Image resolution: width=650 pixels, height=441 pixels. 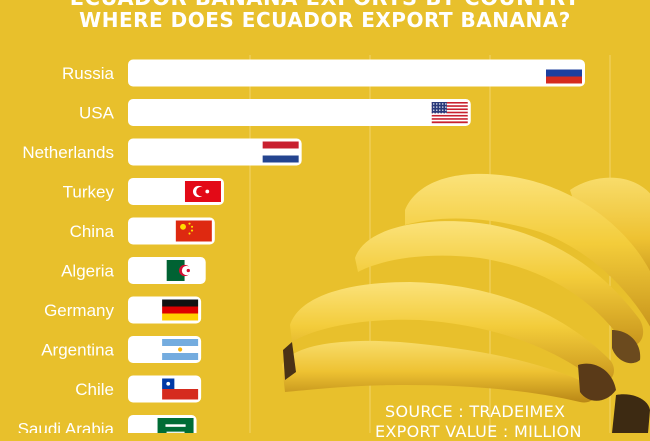 What do you see at coordinates (184, 270) in the screenshot?
I see `algeria-flag-icon` at bounding box center [184, 270].